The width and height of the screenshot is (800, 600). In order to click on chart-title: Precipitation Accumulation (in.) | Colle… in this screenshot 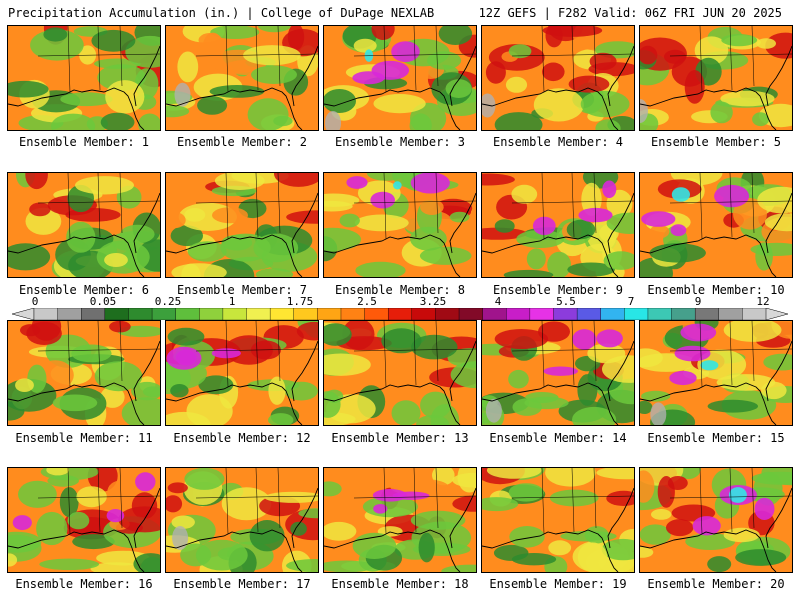, I will do `click(221, 13)`.